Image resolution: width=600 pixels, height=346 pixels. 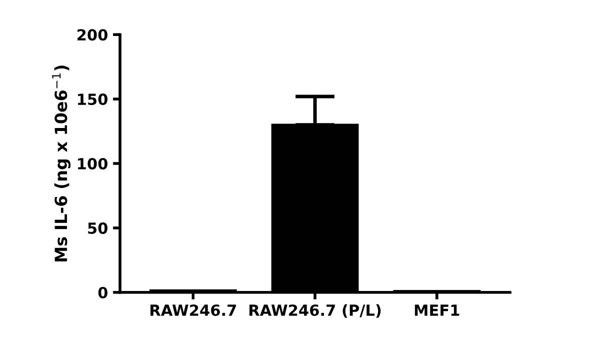 What do you see at coordinates (98, 228) in the screenshot?
I see `y-tick-label: 50` at bounding box center [98, 228].